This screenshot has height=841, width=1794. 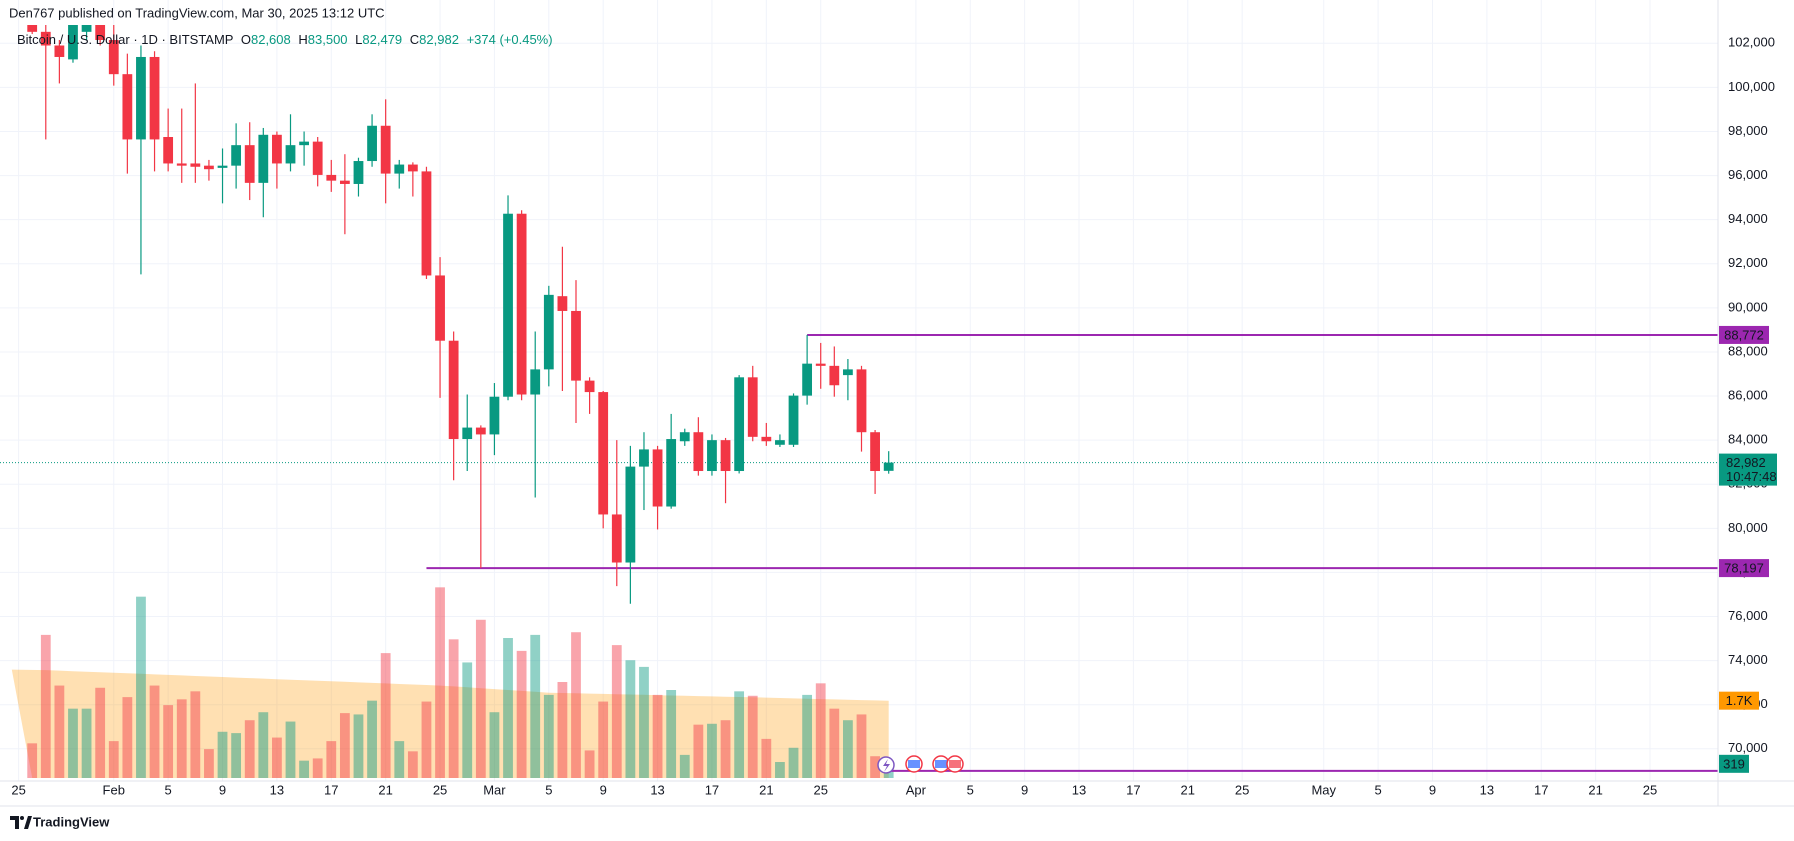 What do you see at coordinates (114, 789) in the screenshot?
I see `x-tick-label: Feb` at bounding box center [114, 789].